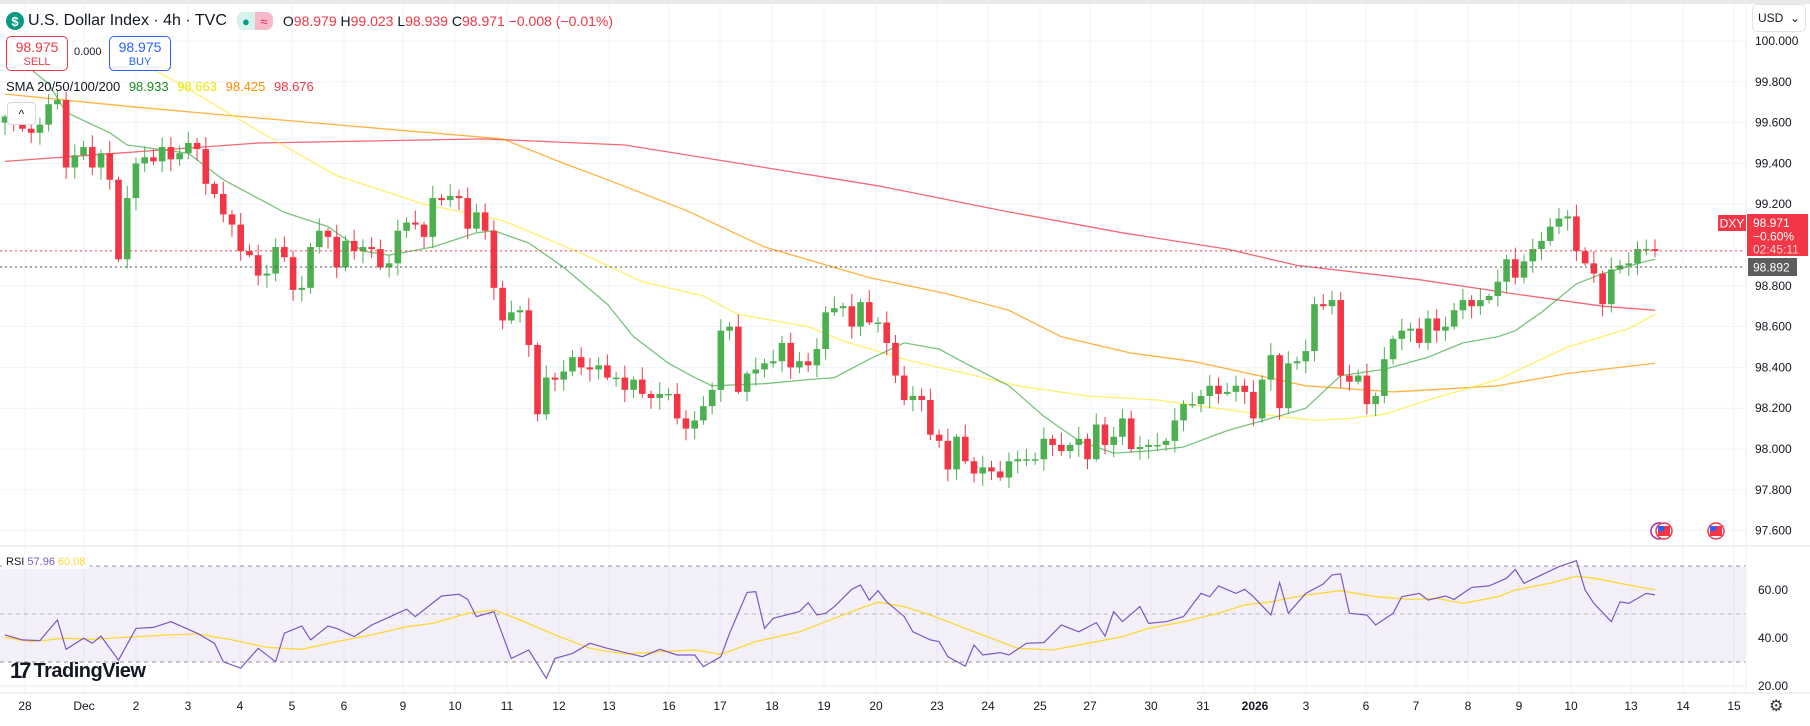  Describe the element at coordinates (1631, 706) in the screenshot. I see `date-tick-label: 13` at that location.